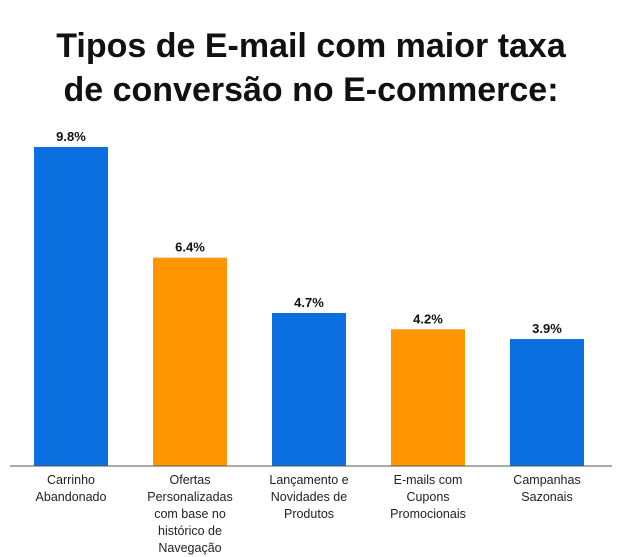  Describe the element at coordinates (190, 480) in the screenshot. I see `category-label-line: Ofertas` at that location.